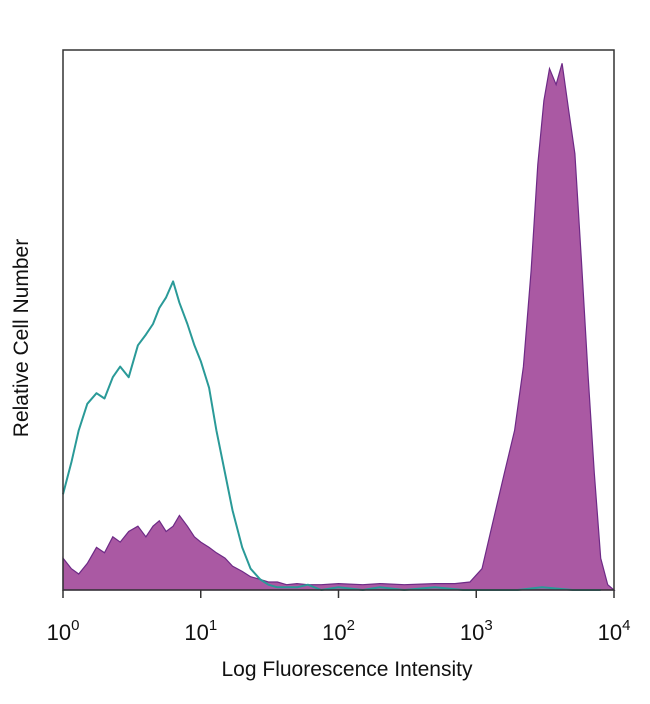 Image resolution: width=650 pixels, height=704 pixels. I want to click on x-tick-label: 10⁰, so click(63, 631).